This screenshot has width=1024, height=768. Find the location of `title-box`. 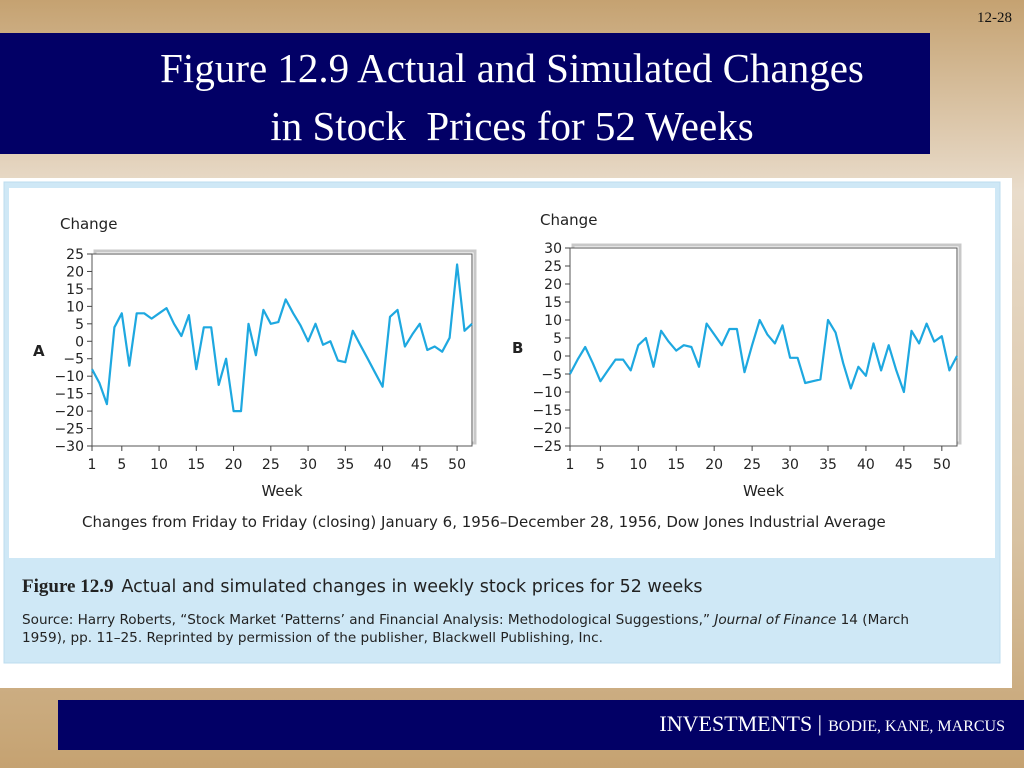

title-box is located at coordinates (465, 93).